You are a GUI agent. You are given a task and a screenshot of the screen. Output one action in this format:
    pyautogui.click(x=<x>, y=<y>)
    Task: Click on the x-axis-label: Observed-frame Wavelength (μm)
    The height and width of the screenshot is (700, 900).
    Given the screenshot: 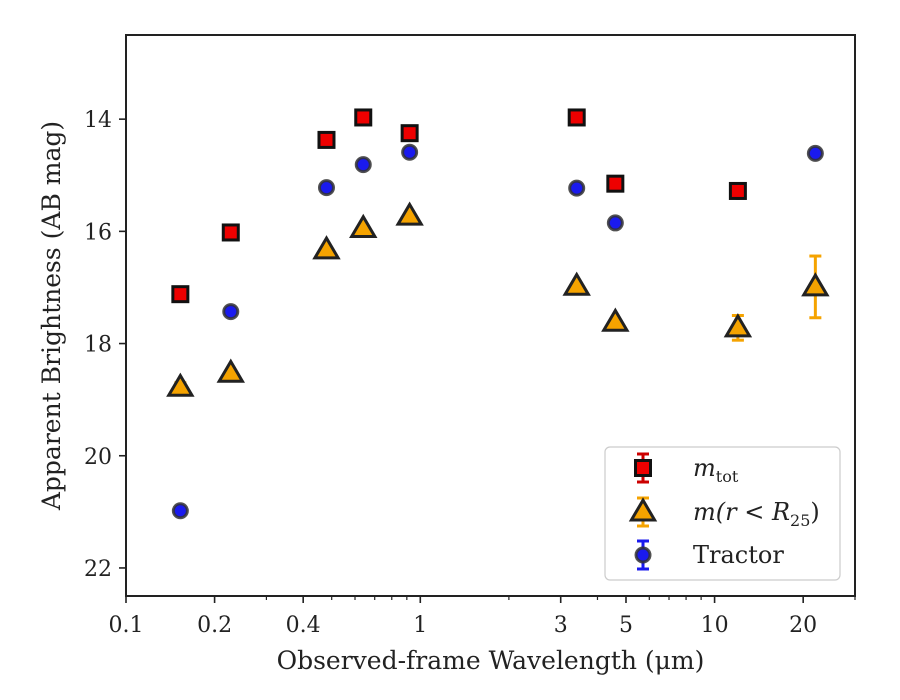 What is the action you would take?
    pyautogui.click(x=491, y=660)
    